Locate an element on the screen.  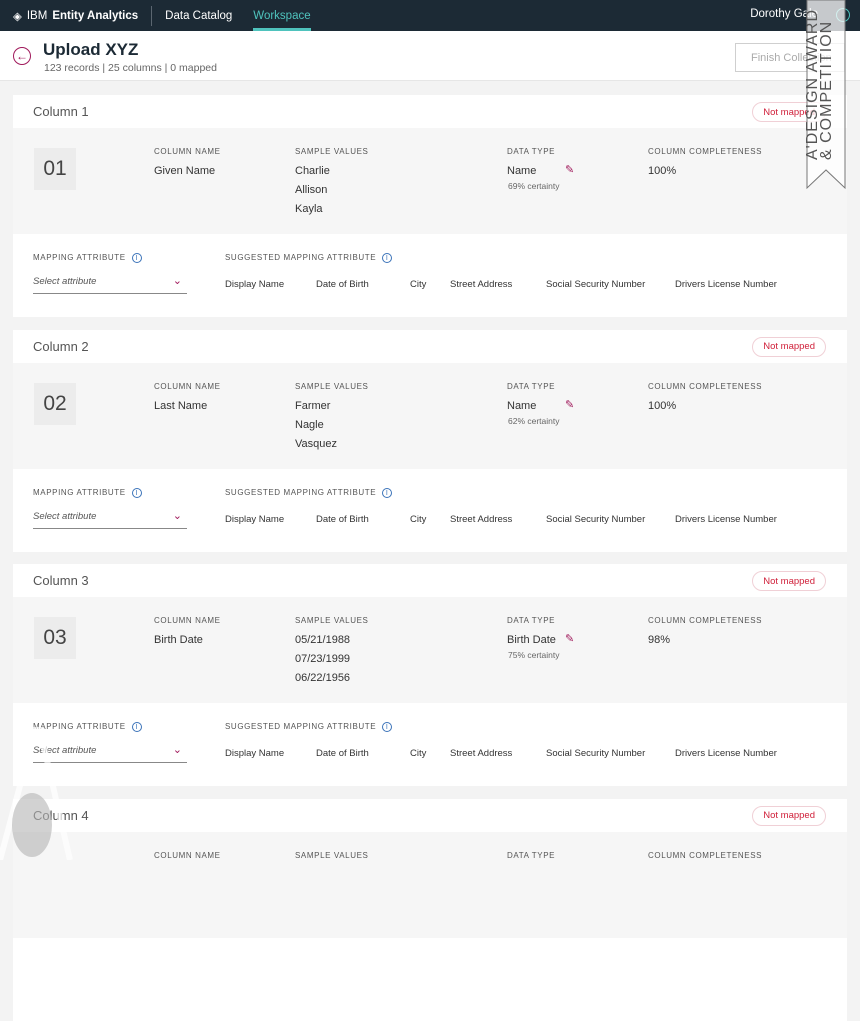
column-number: 03 is located at coordinates (55, 638).